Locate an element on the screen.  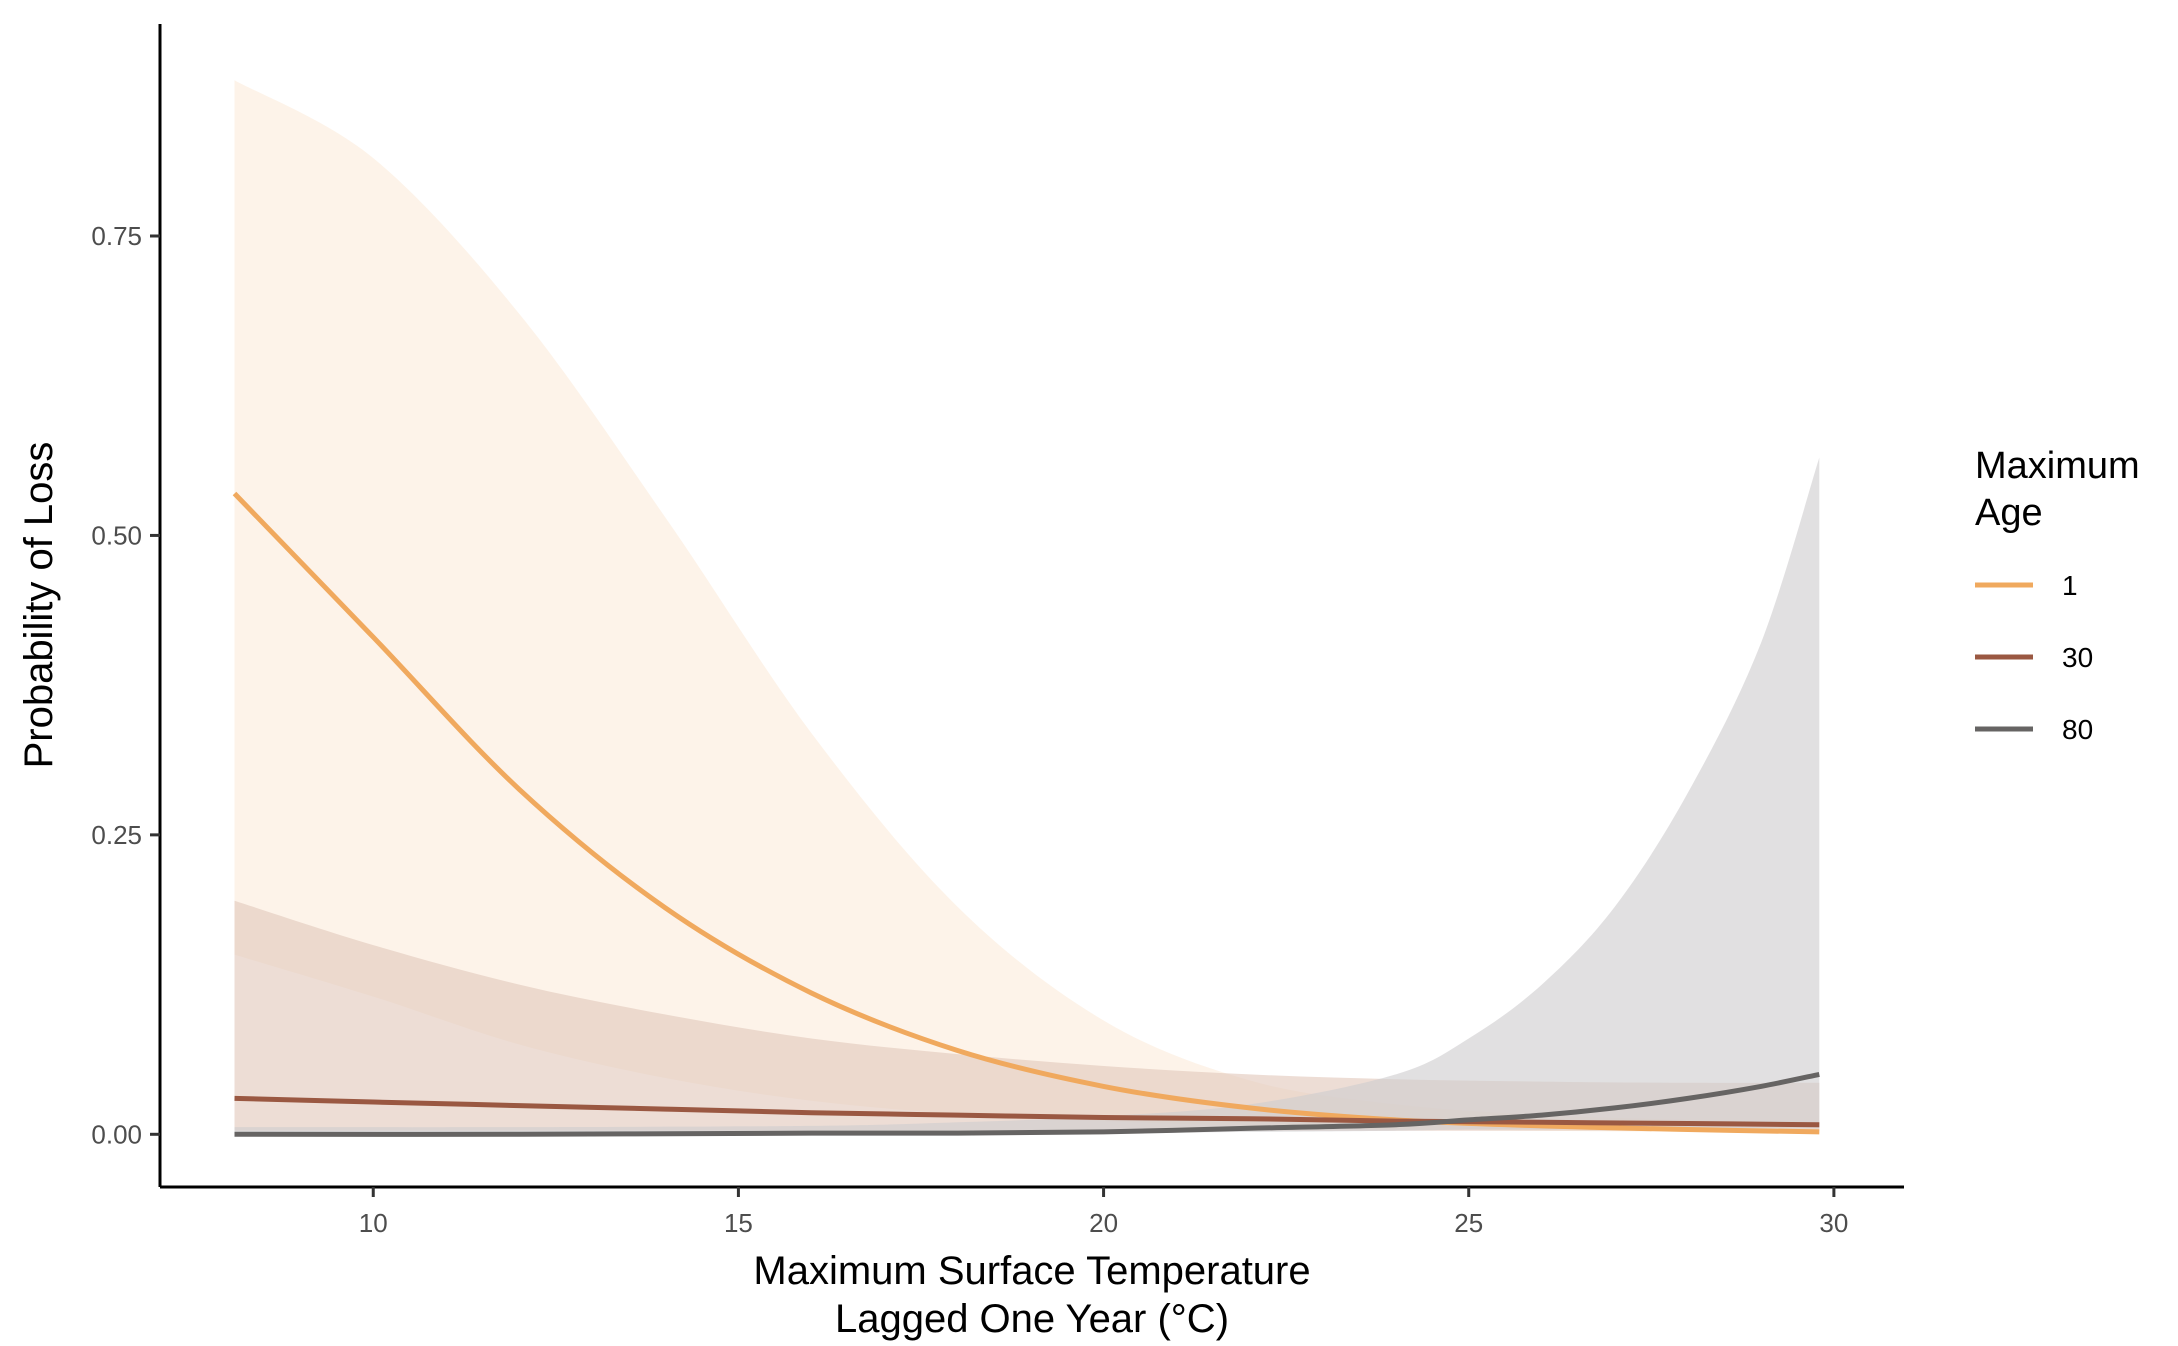
x-tick-label: 30 is located at coordinates (1833, 1223).